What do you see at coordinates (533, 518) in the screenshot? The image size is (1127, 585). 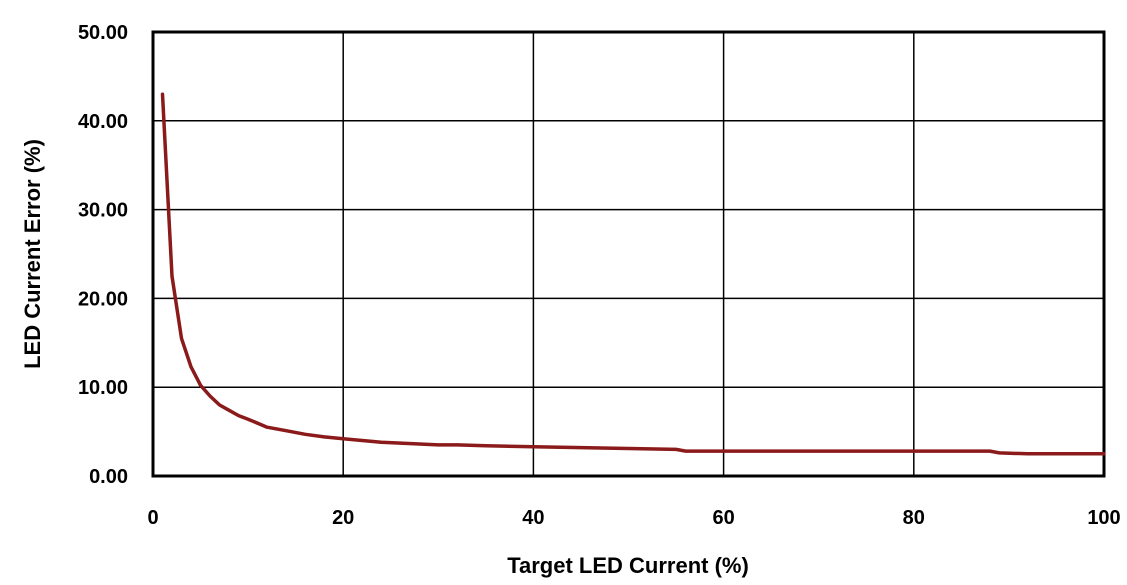 I see `x-tick-label: 40` at bounding box center [533, 518].